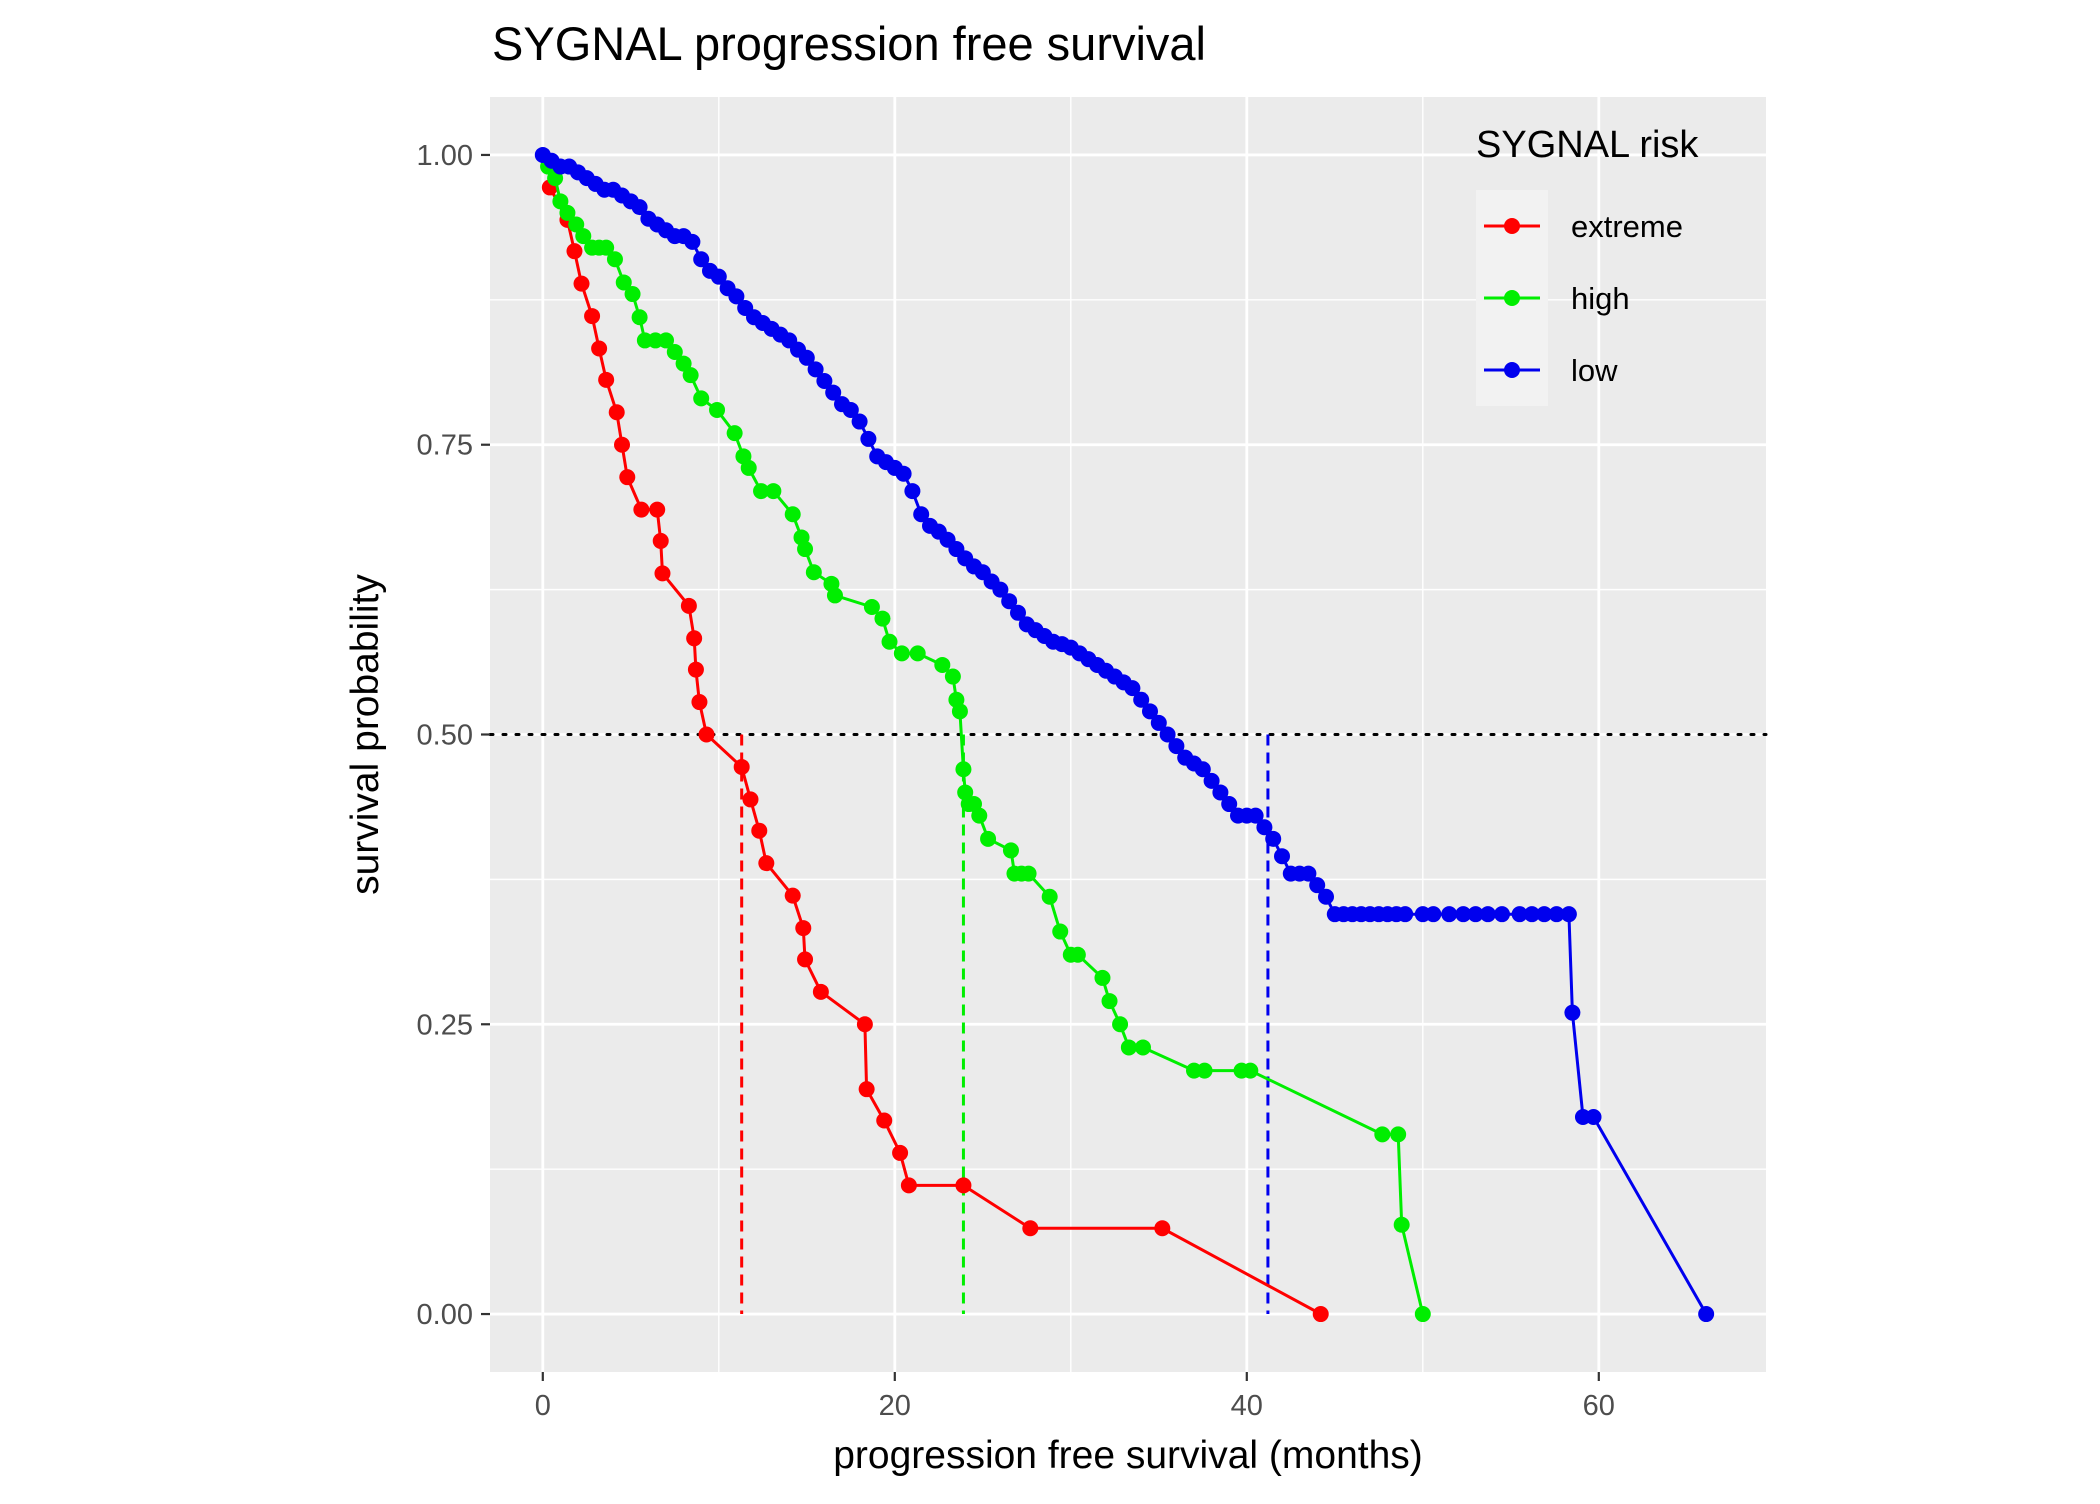 The width and height of the screenshot is (2100, 1504). Describe the element at coordinates (445, 736) in the screenshot. I see `y-tick-label: 0.50` at that location.